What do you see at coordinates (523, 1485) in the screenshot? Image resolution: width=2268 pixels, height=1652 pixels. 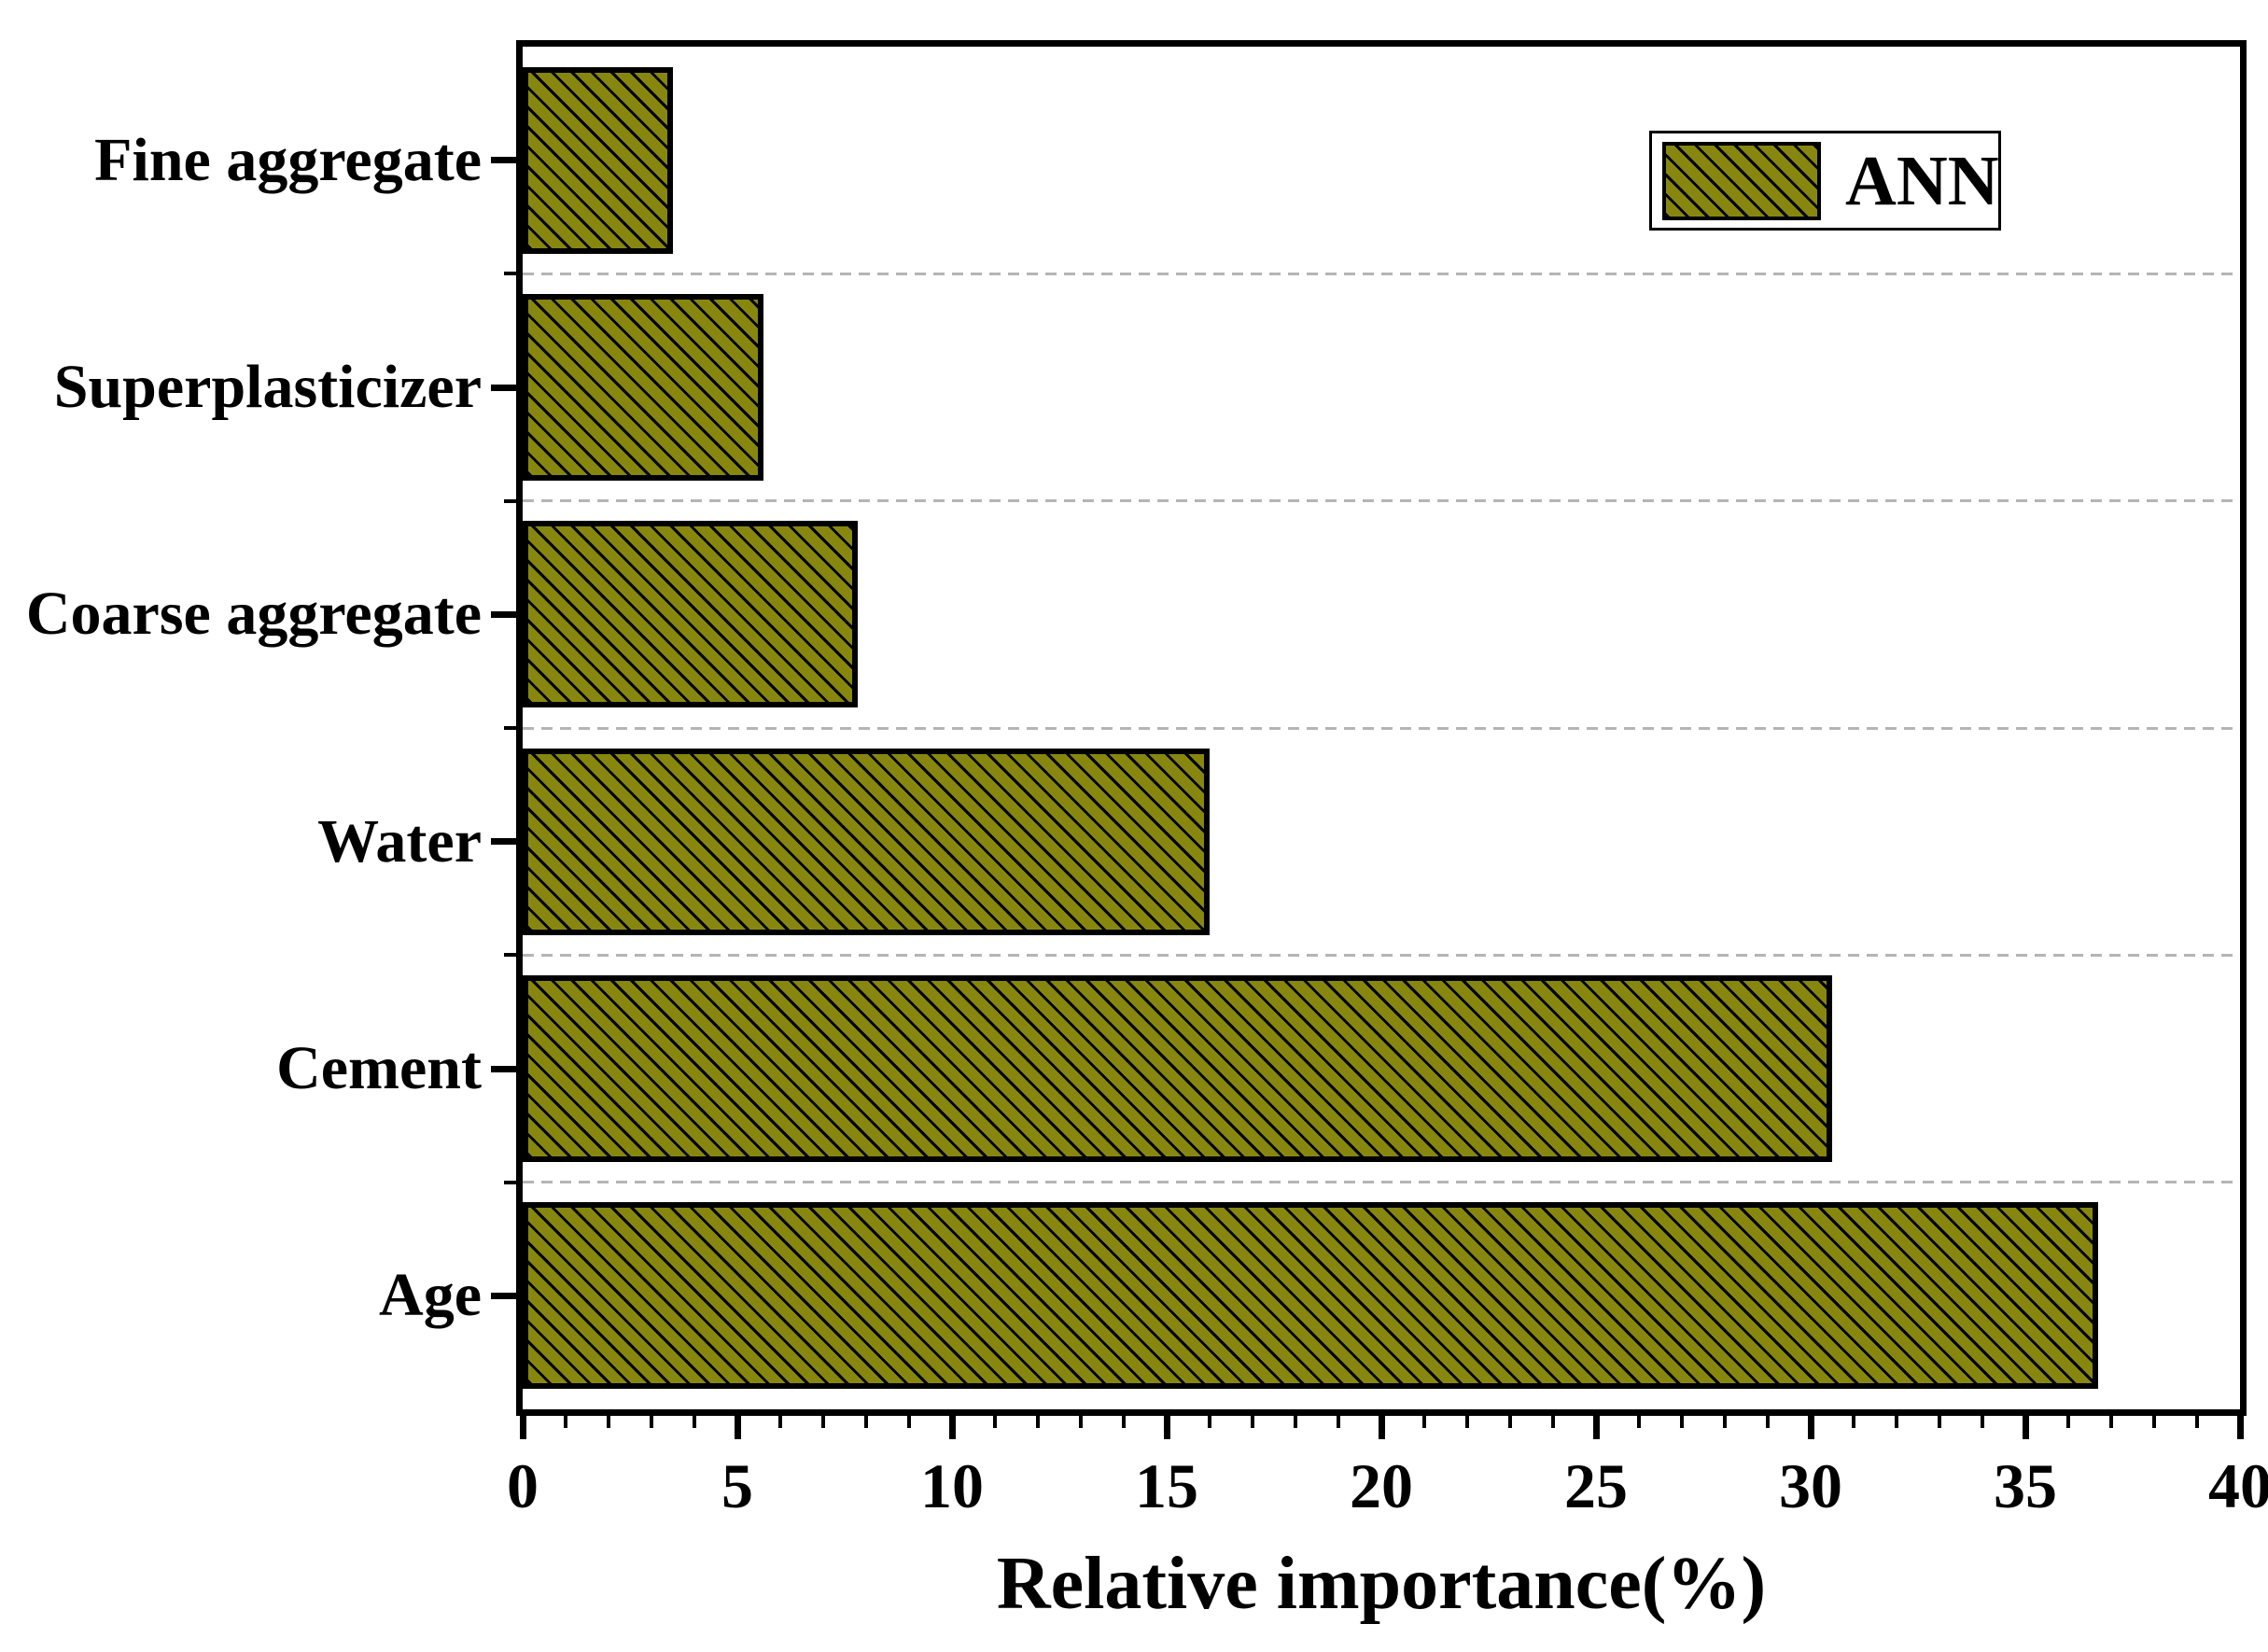 I see `x-tick-label-0: 0` at bounding box center [523, 1485].